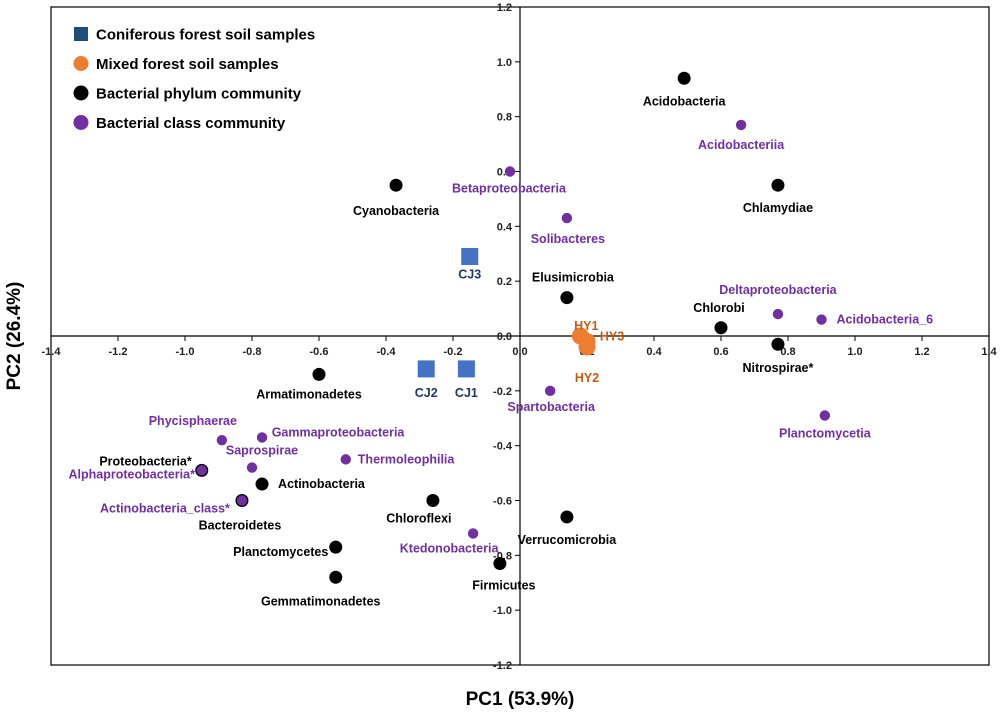 The height and width of the screenshot is (720, 1000). Describe the element at coordinates (280, 552) in the screenshot. I see `label-planctomycetes: Planctomycetes` at that location.